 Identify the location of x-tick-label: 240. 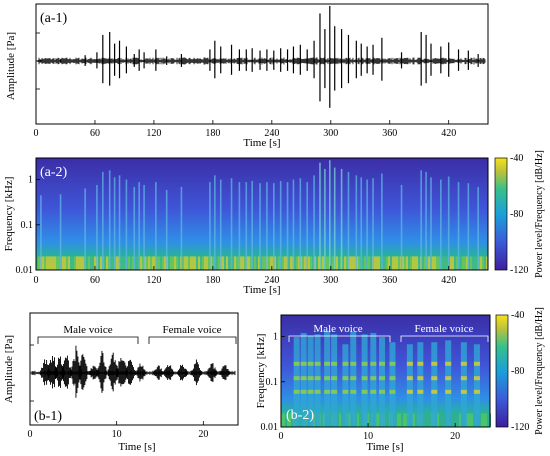
(271, 280).